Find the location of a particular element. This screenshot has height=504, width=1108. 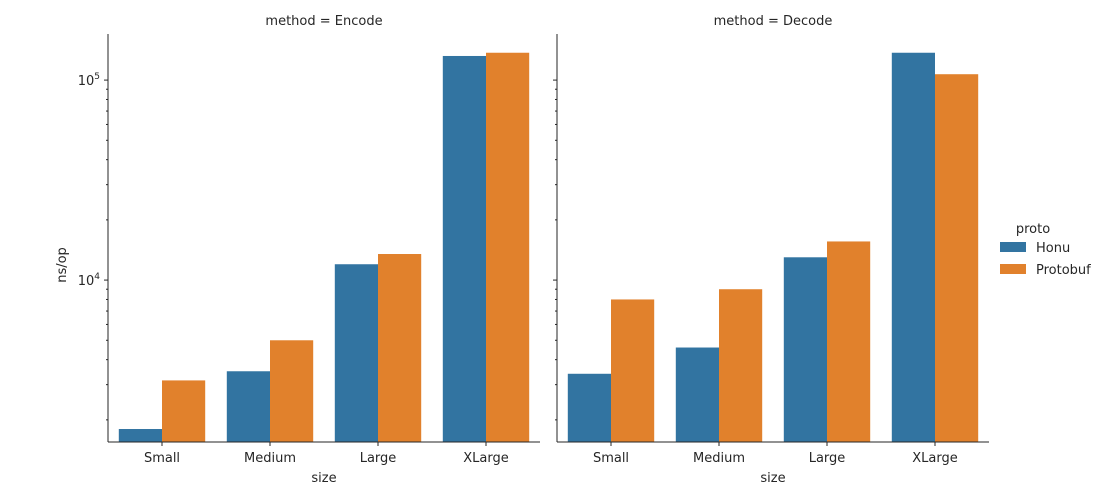

facet-title: method = Encode is located at coordinates (323, 21).